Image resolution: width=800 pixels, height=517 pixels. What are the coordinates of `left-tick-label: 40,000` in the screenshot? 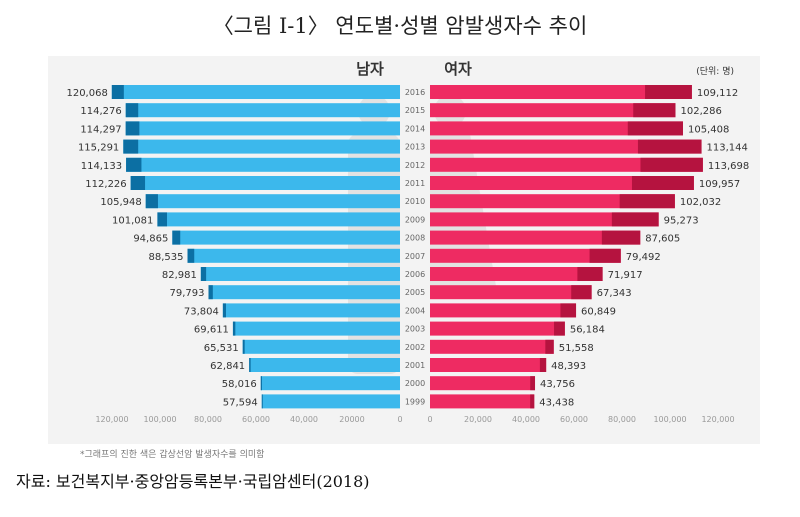 It's located at (304, 419).